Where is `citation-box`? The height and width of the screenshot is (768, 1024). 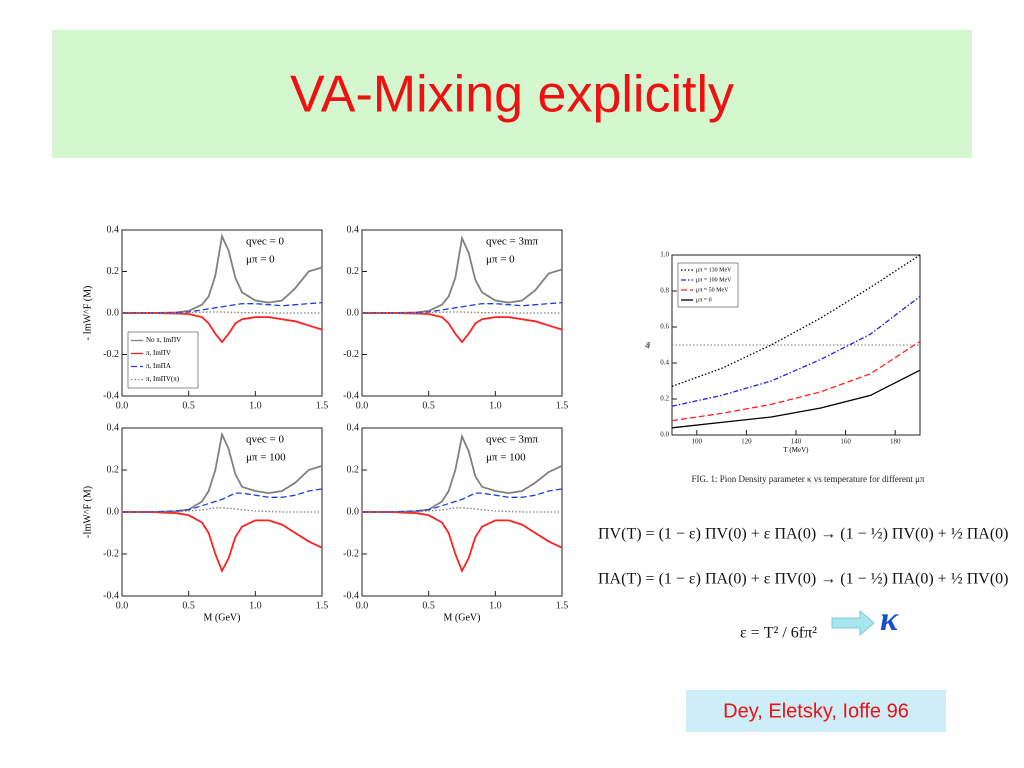
citation-box is located at coordinates (816, 711).